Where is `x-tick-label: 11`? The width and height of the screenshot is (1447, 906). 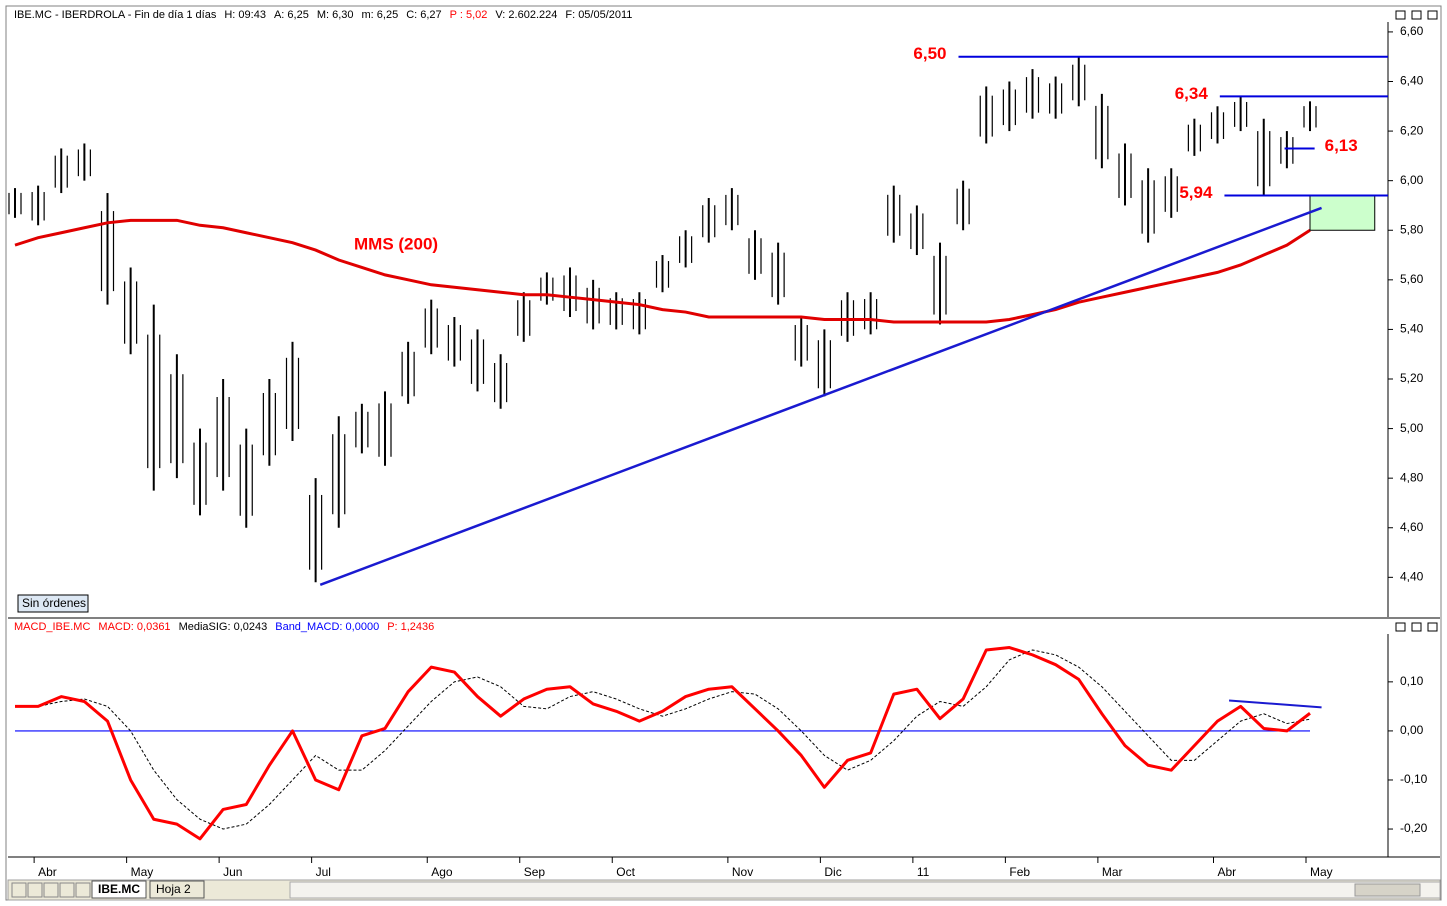
x-tick-label: 11 is located at coordinates (923, 872).